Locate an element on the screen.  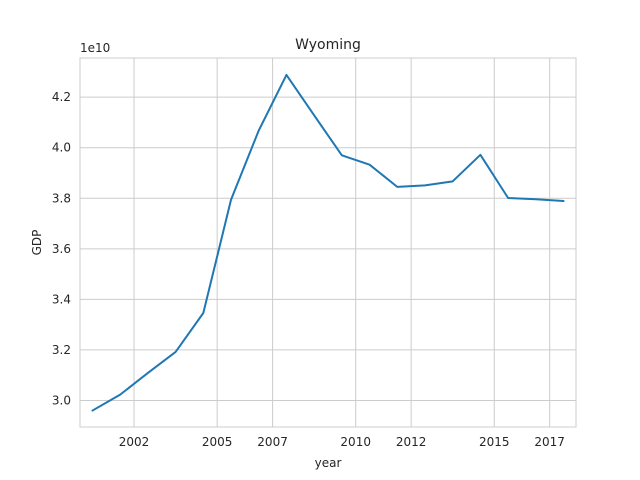
x-axis-ticks: 2002 2005 2007 2010 2012 2015 2017 is located at coordinates (342, 442).